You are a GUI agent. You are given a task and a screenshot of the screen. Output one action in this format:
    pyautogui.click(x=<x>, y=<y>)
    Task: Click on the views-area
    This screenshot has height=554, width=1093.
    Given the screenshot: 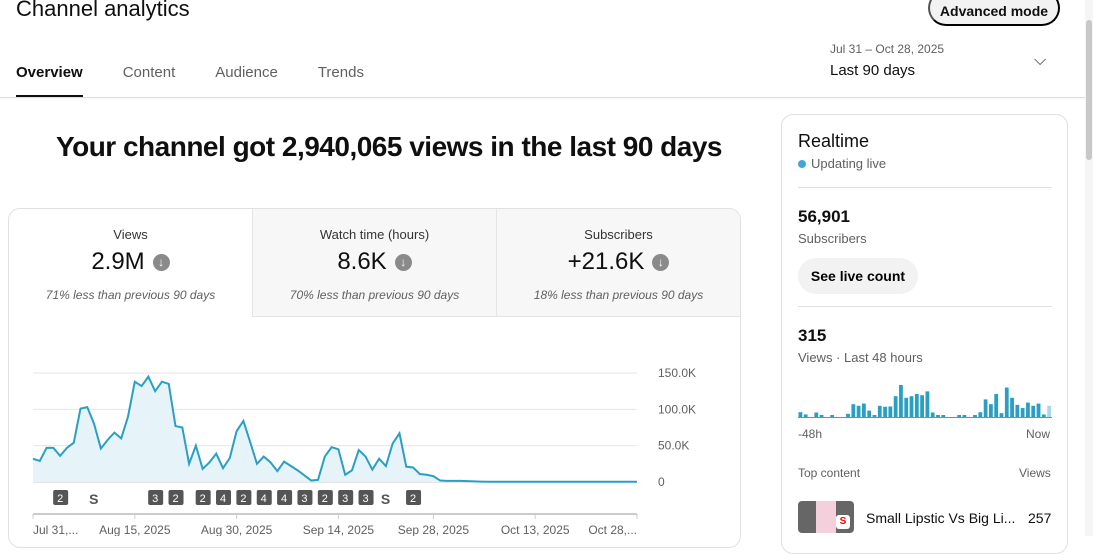 What is the action you would take?
    pyautogui.click(x=335, y=429)
    